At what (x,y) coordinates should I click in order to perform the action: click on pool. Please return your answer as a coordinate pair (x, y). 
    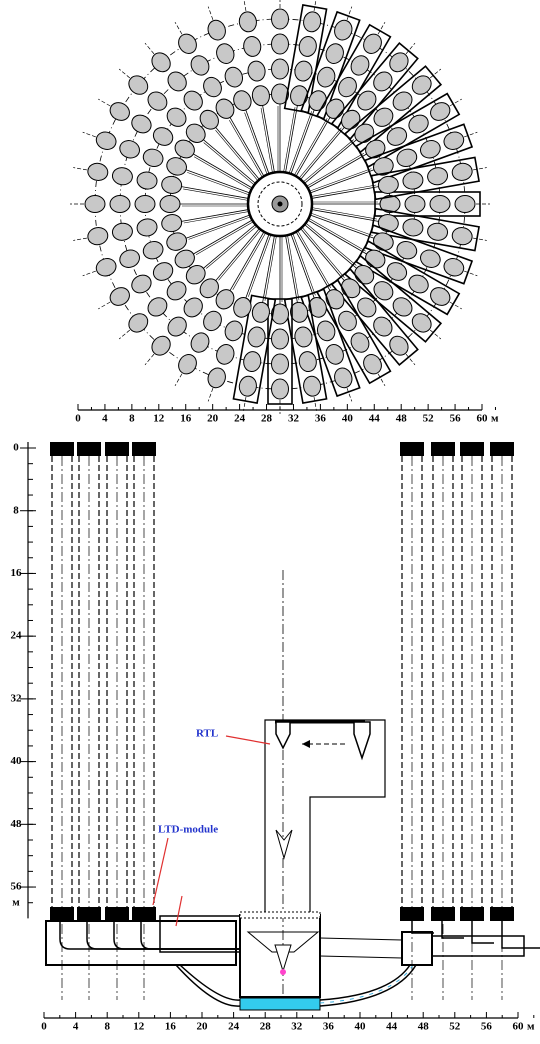
    Looking at the image, I should click on (280, 1004).